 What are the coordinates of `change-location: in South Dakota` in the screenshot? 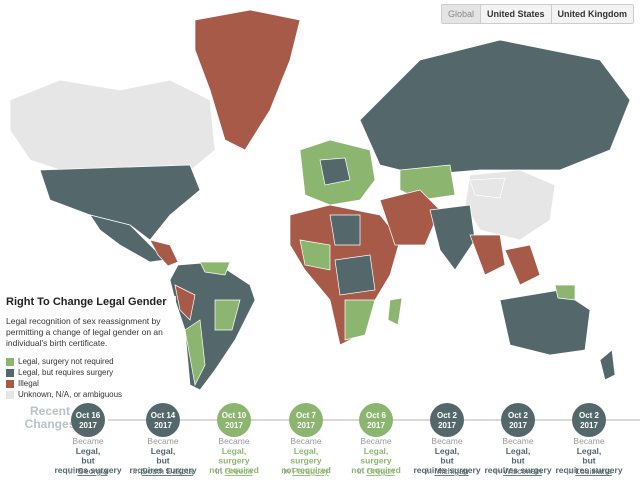 It's located at (163, 471).